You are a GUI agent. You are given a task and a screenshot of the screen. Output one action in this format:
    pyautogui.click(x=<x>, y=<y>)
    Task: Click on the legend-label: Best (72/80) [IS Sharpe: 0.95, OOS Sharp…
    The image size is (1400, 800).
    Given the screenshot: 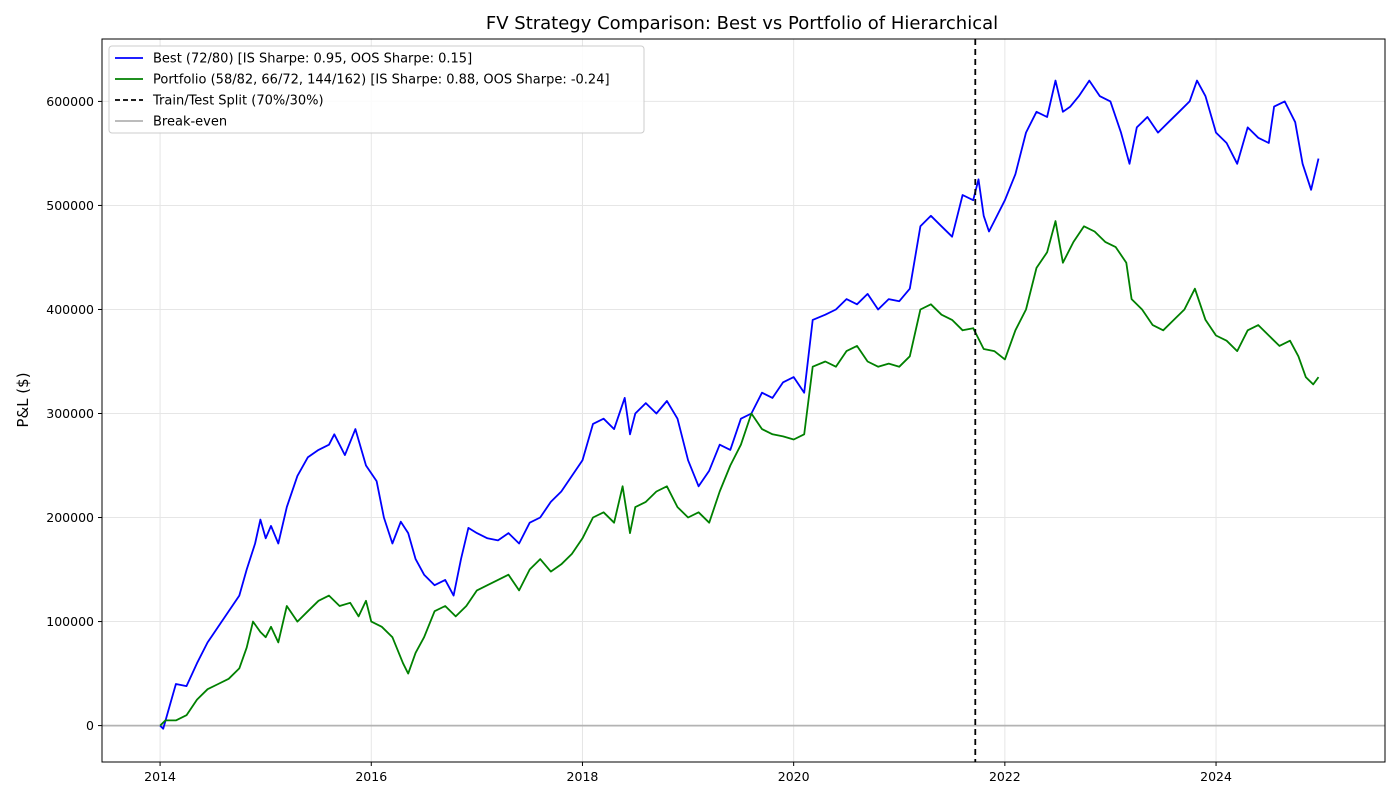 What is the action you would take?
    pyautogui.click(x=312, y=59)
    